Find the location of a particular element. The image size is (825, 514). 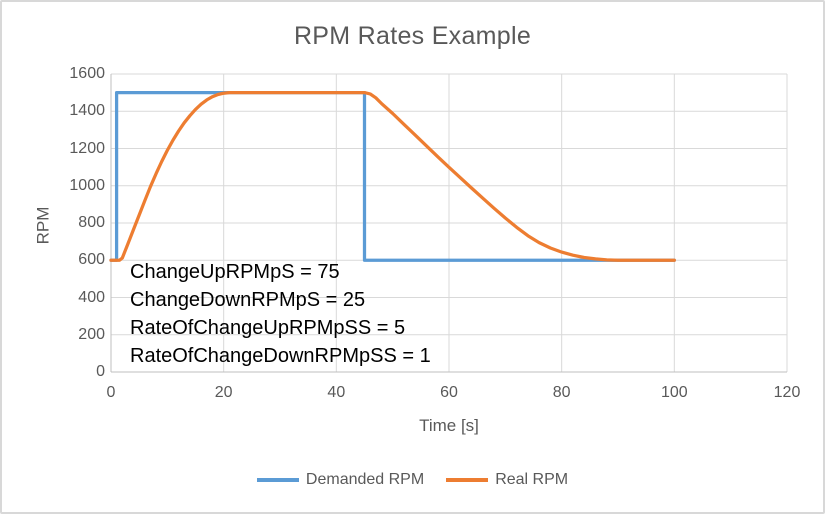

legend-item-real-rpm: Real RPM is located at coordinates (507, 480).